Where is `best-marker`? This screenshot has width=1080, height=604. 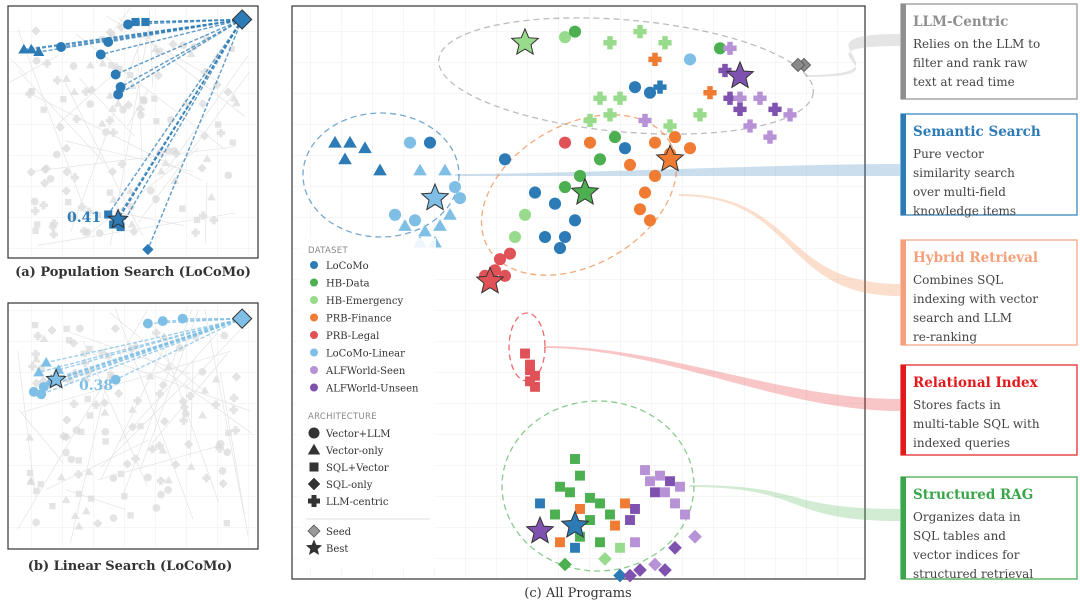 best-marker is located at coordinates (575, 524).